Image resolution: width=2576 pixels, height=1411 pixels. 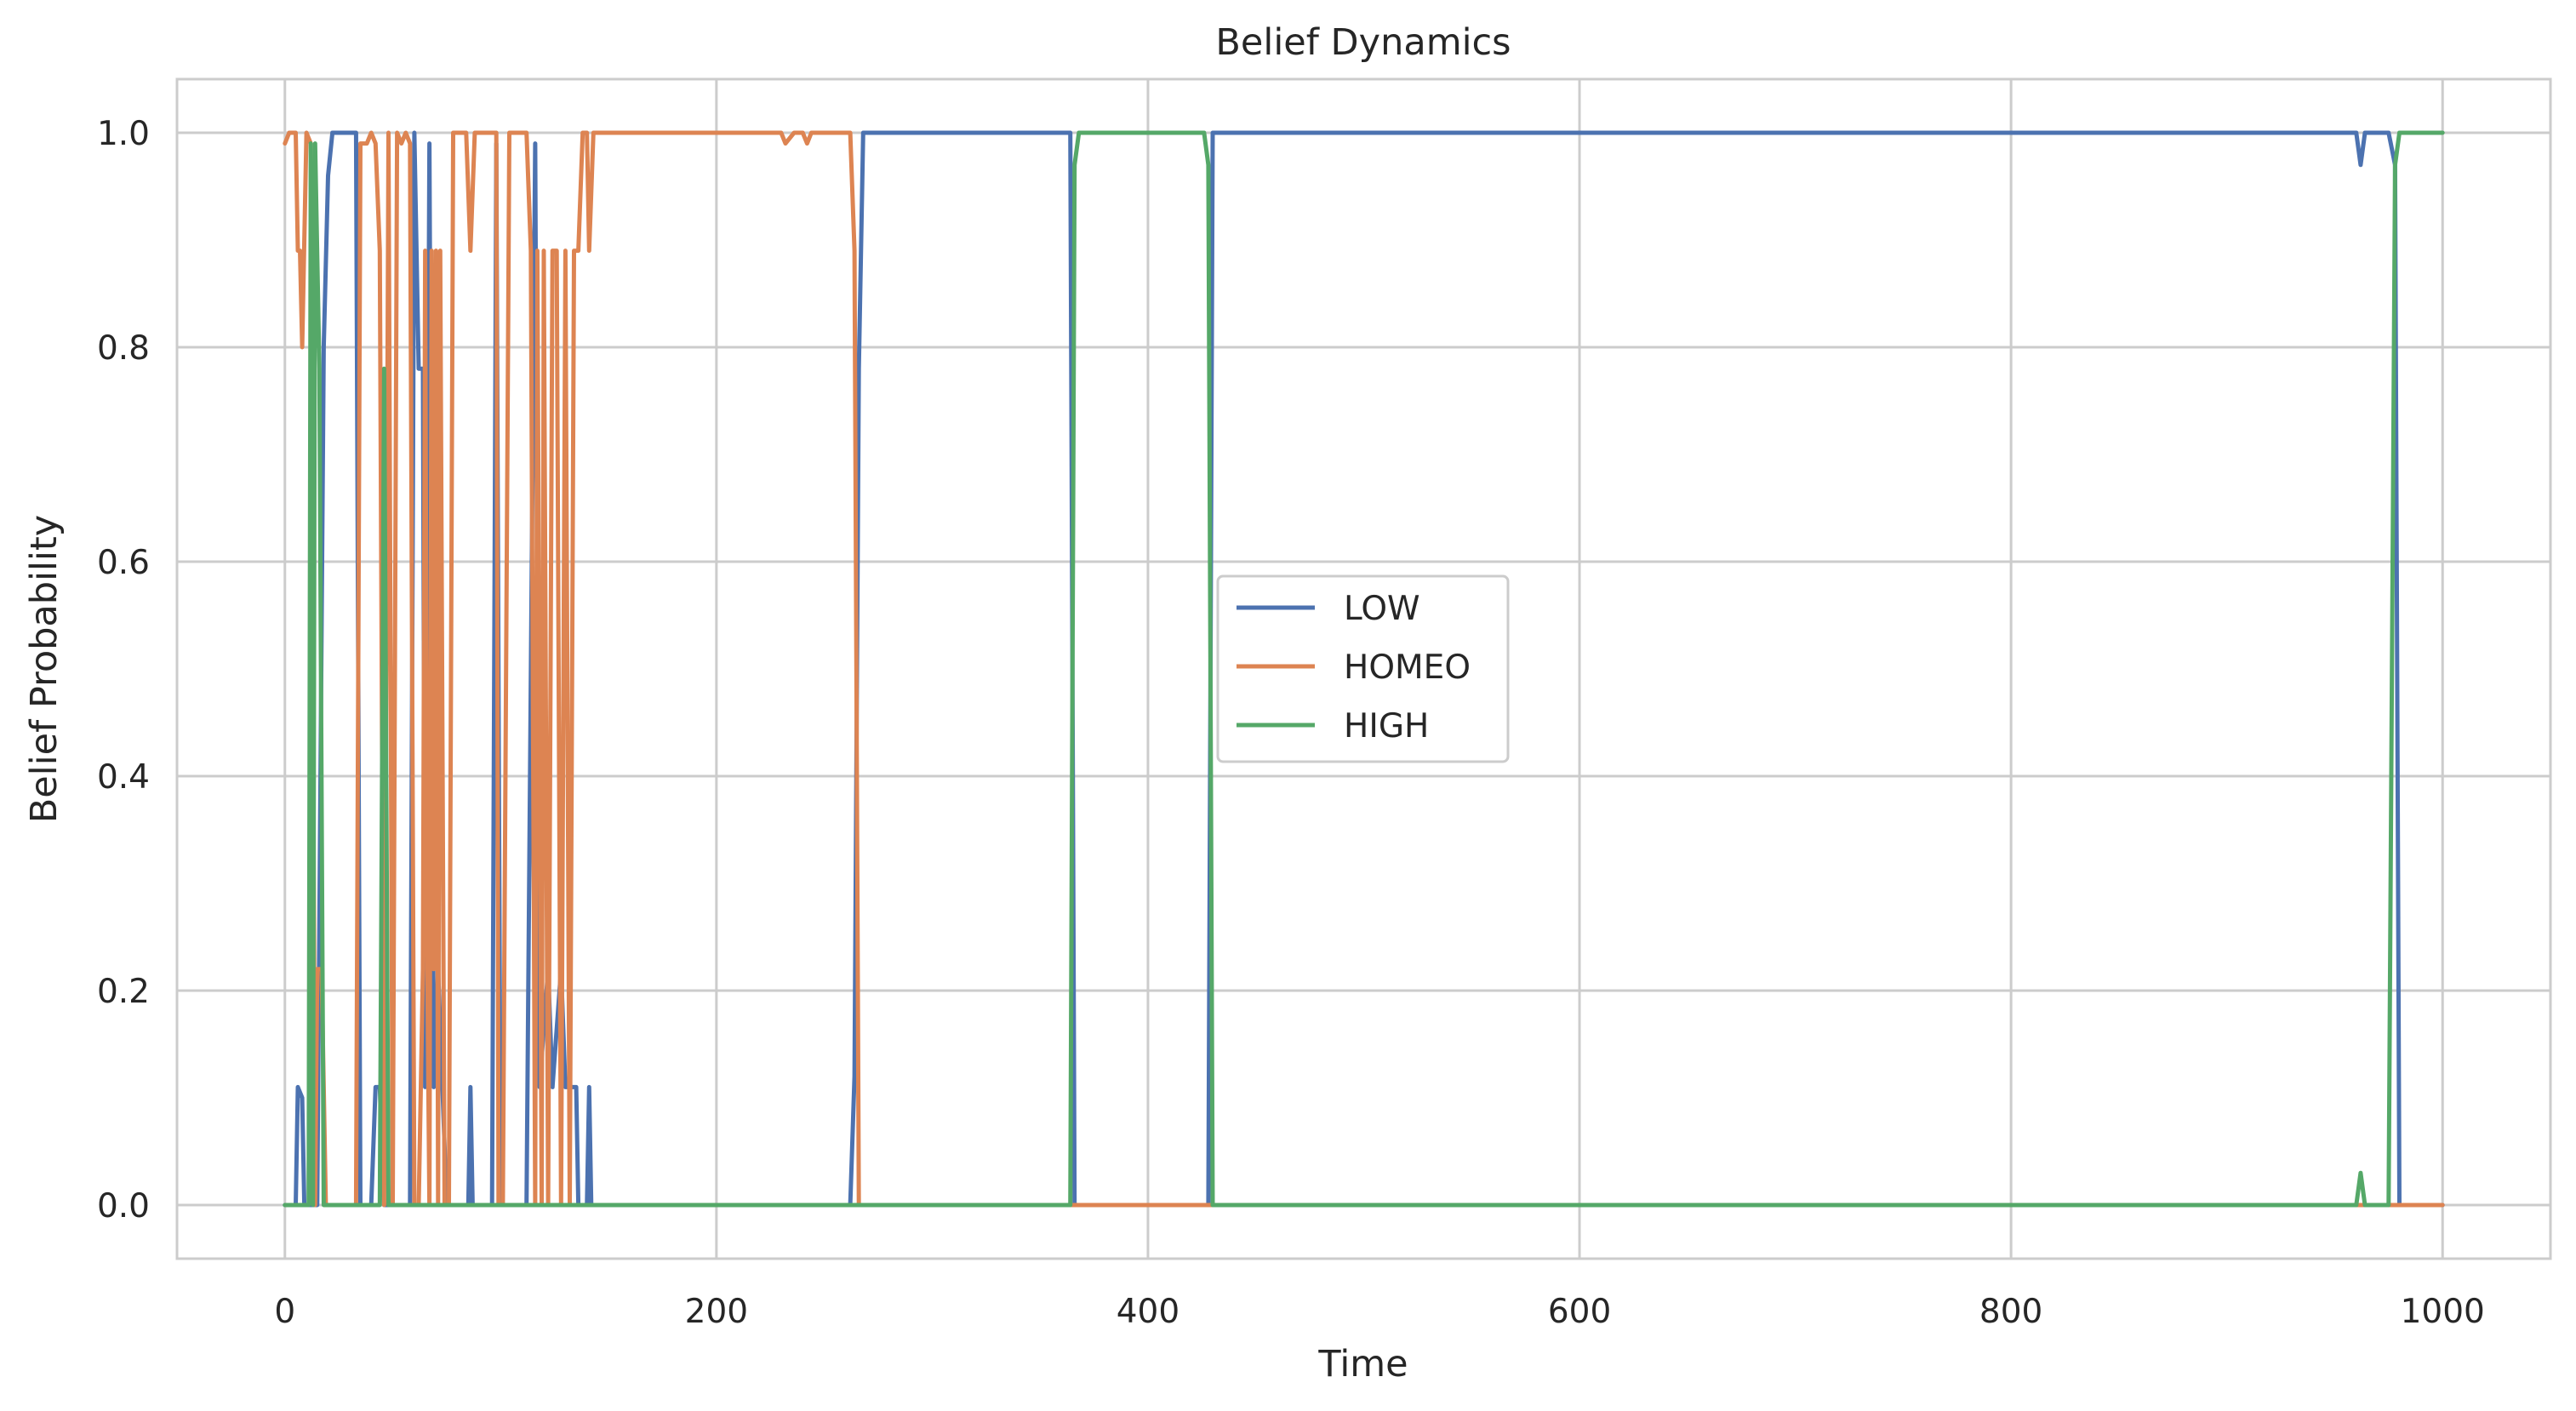 What do you see at coordinates (1407, 667) in the screenshot?
I see `legend-label-homeo: HOMEO` at bounding box center [1407, 667].